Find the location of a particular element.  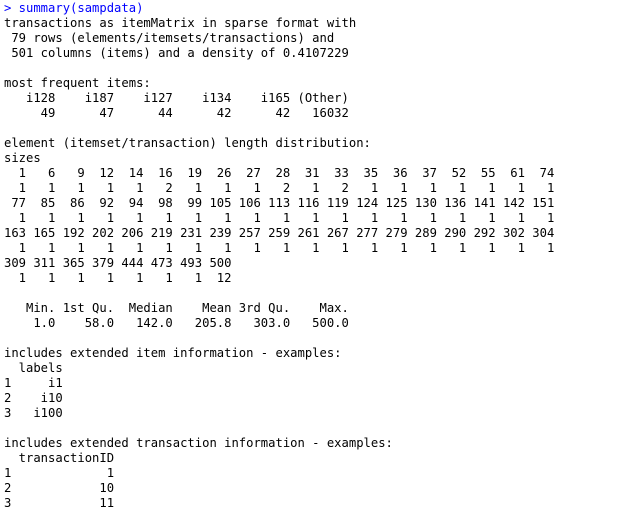

output-line: 2 10 is located at coordinates (59, 488).